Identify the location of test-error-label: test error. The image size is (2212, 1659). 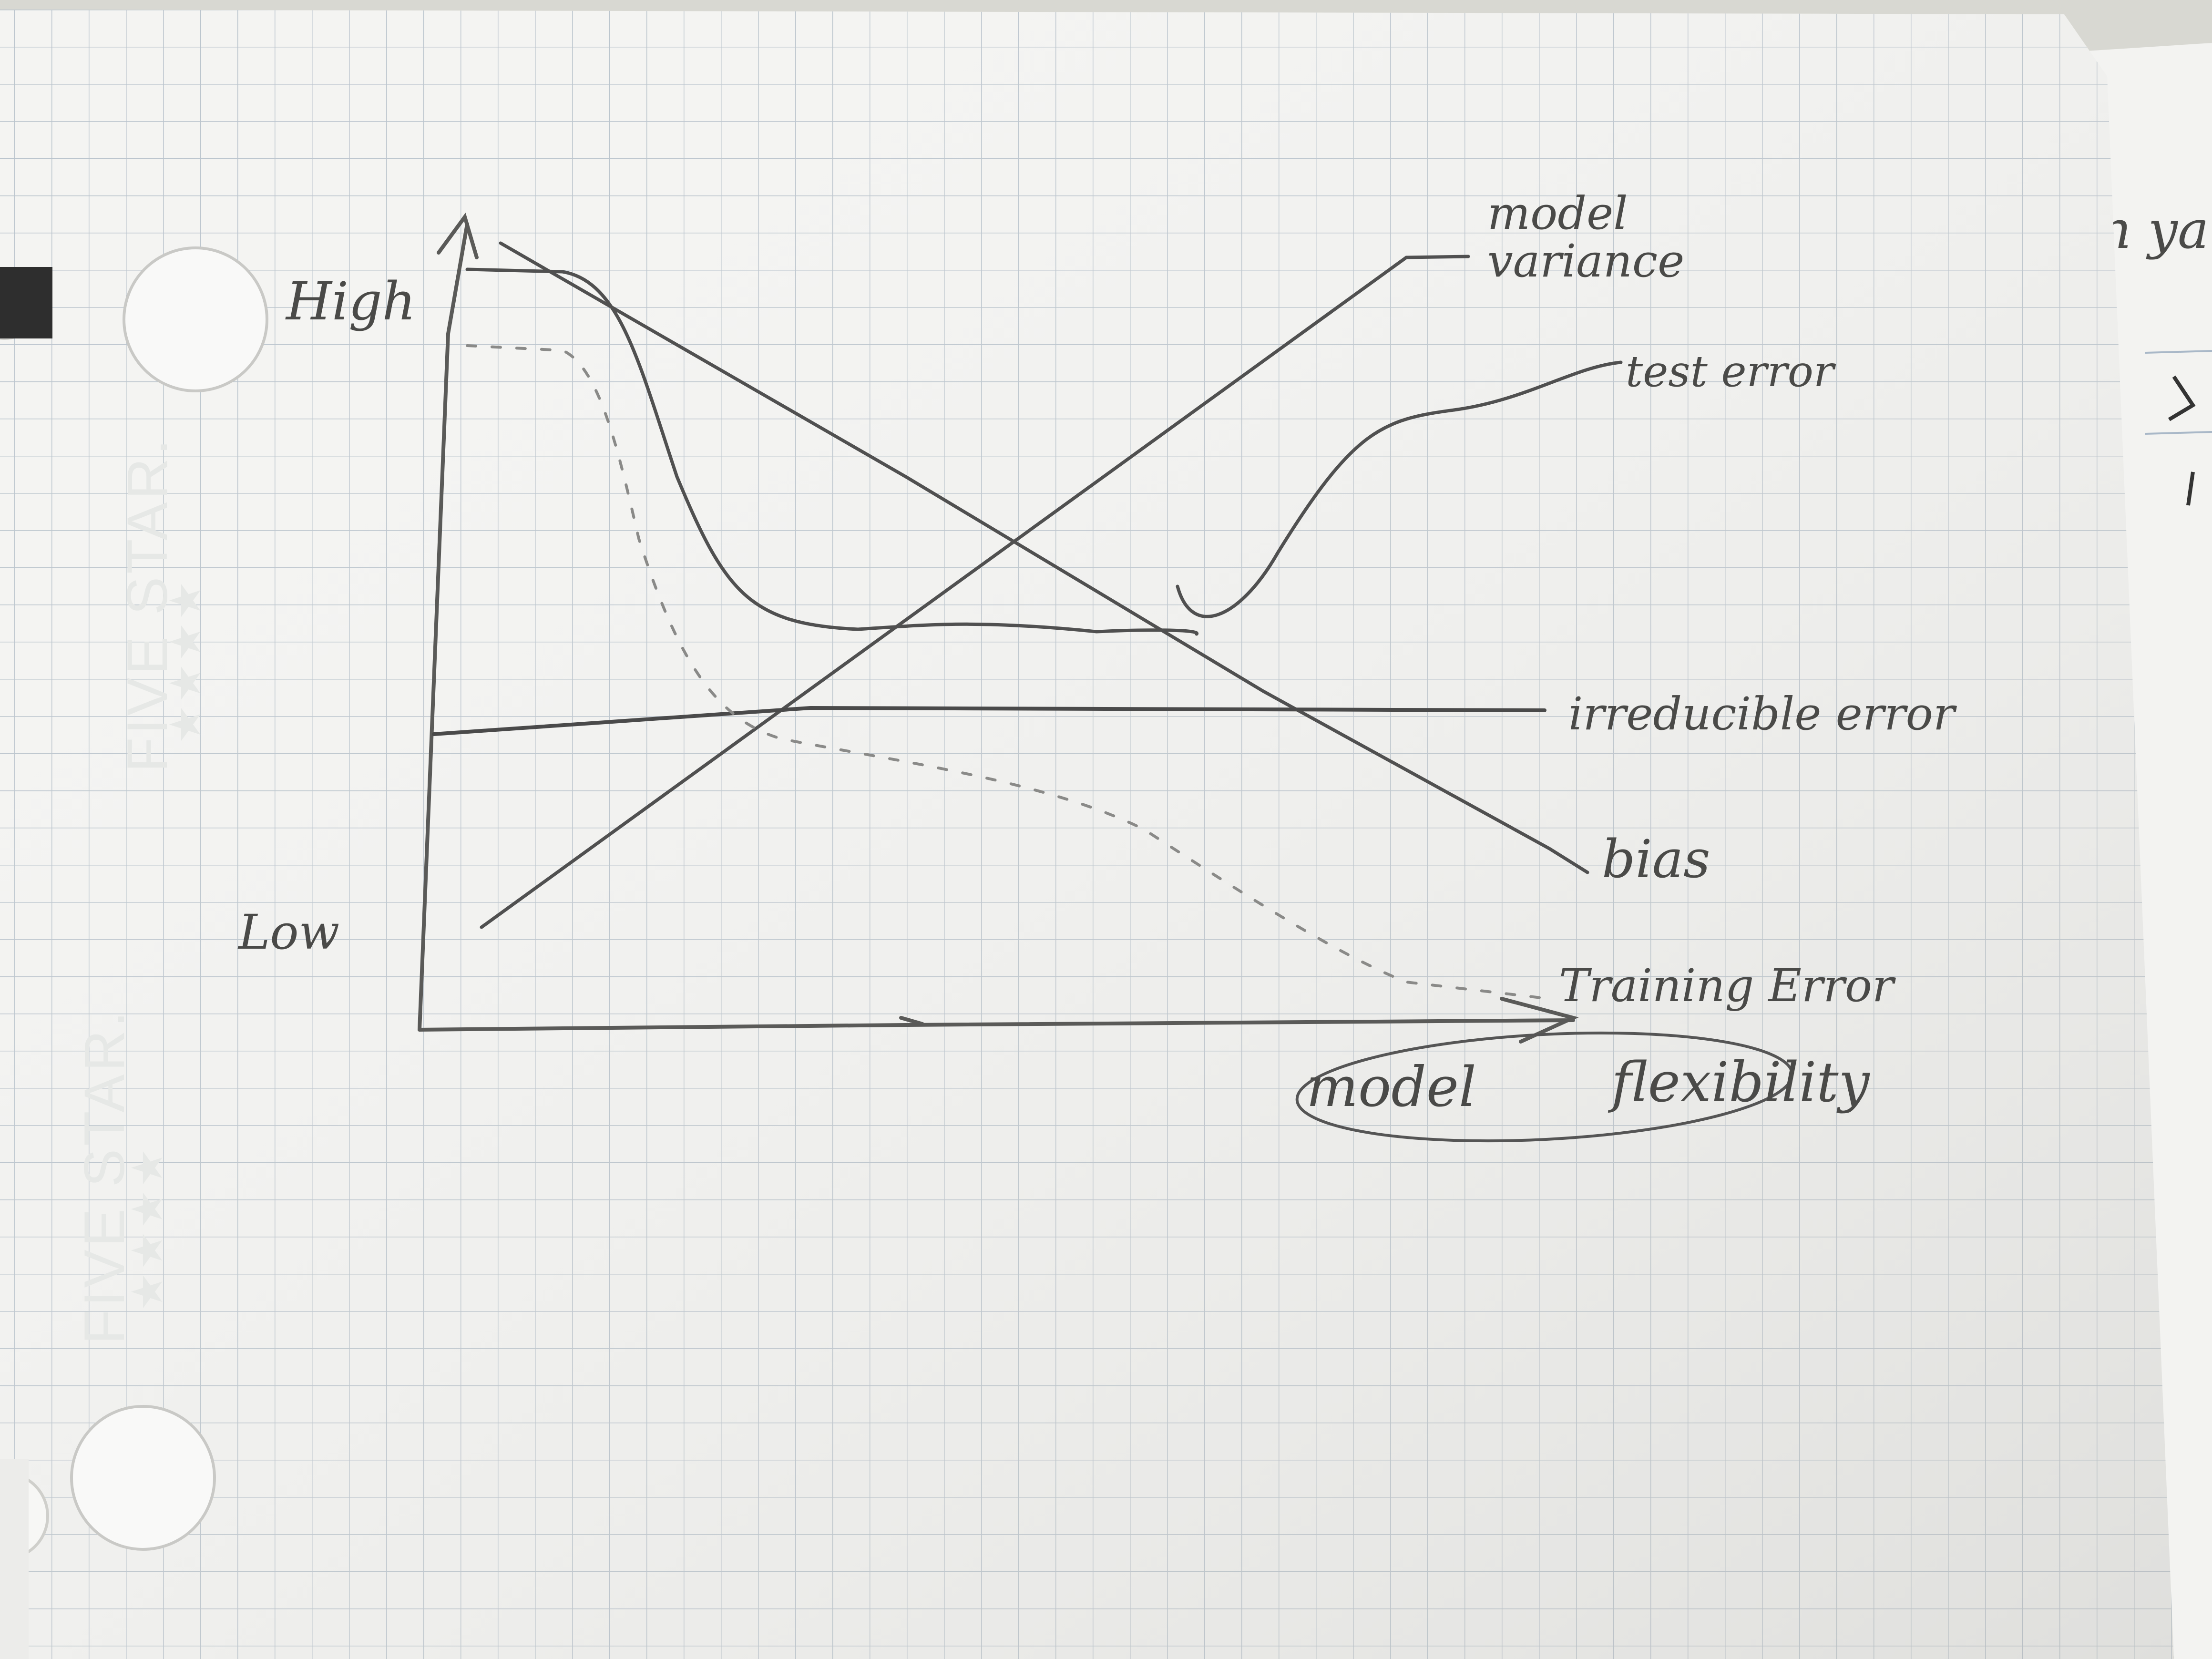
(1731, 372).